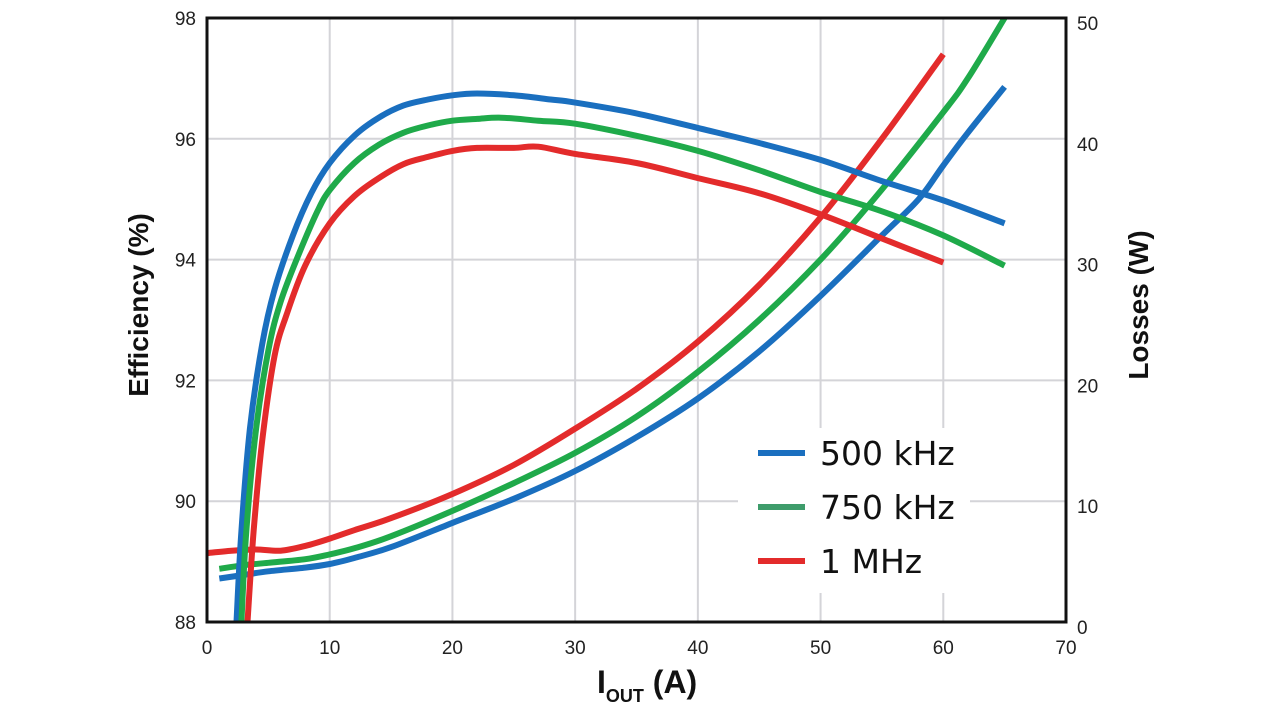 The width and height of the screenshot is (1280, 721). Describe the element at coordinates (1087, 145) in the screenshot. I see `y2-tick-label: 40` at that location.